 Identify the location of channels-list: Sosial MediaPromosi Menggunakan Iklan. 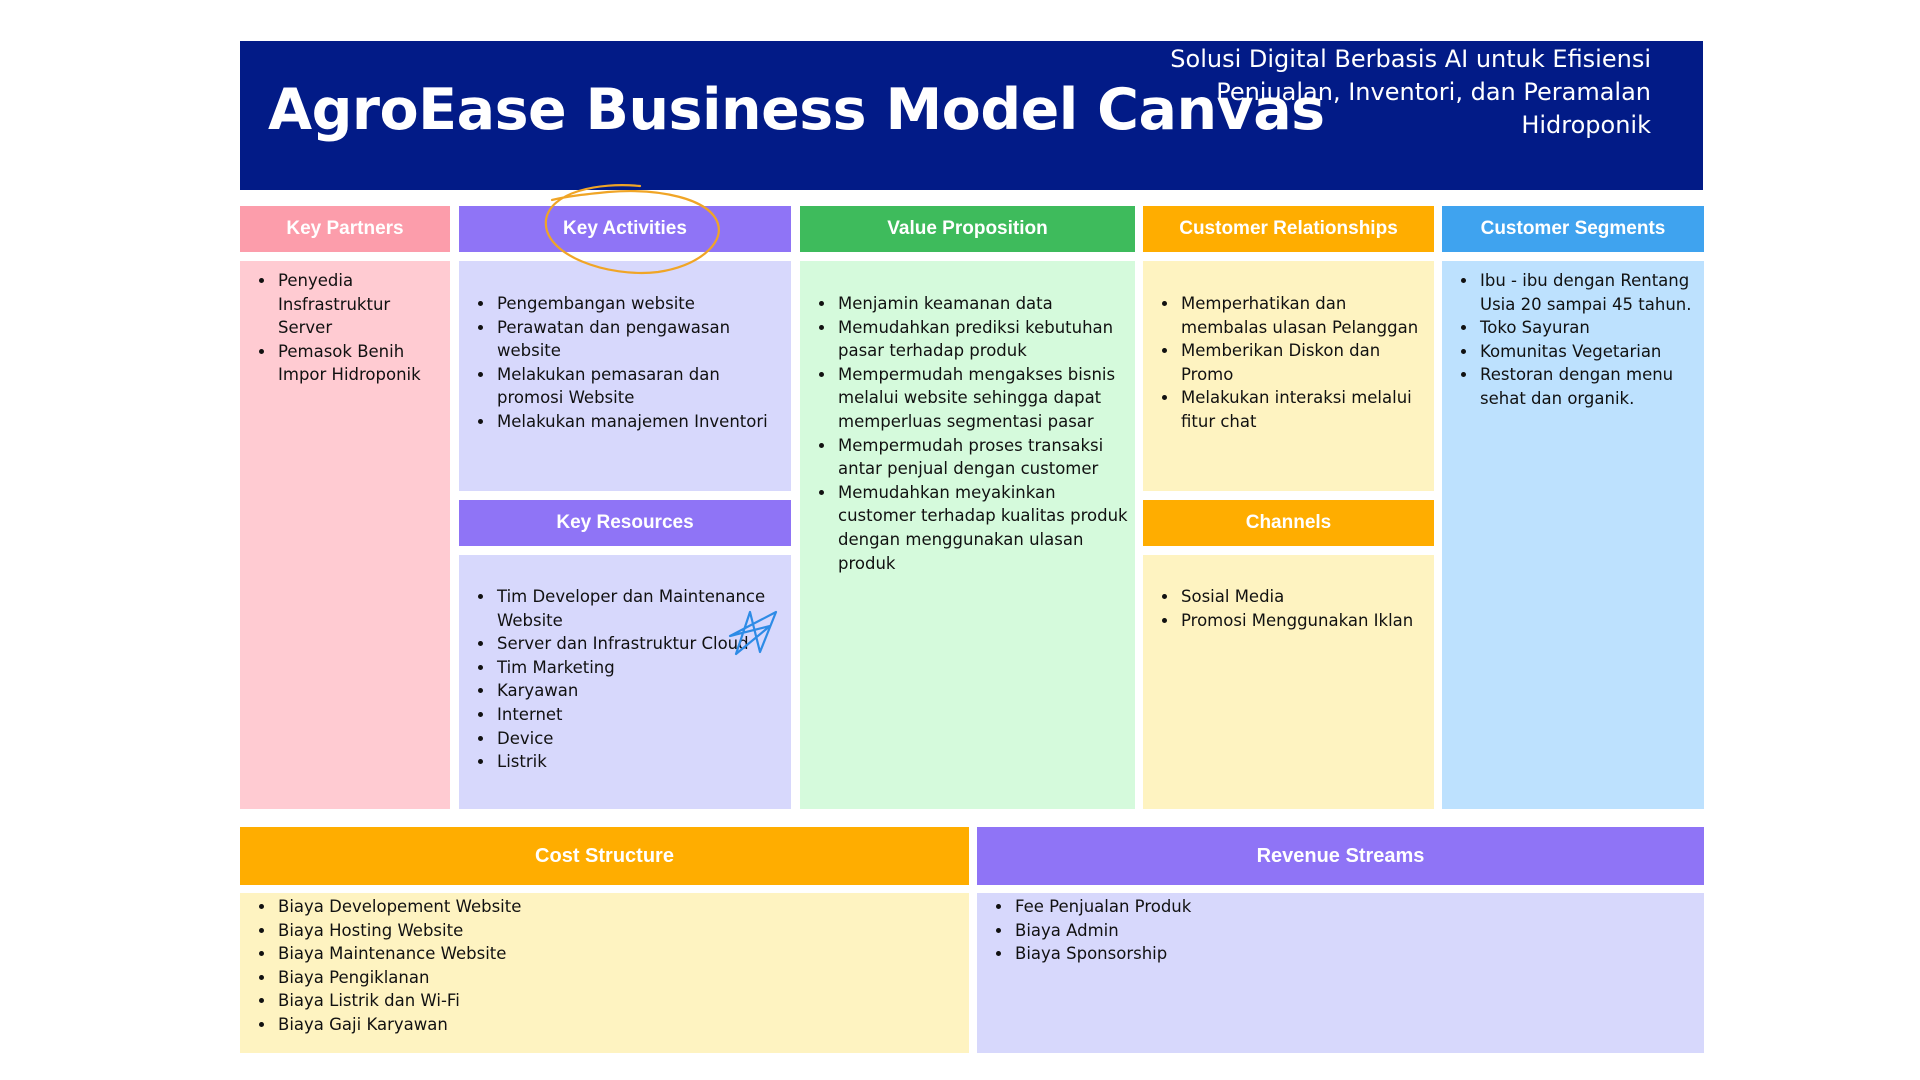
(1285, 608).